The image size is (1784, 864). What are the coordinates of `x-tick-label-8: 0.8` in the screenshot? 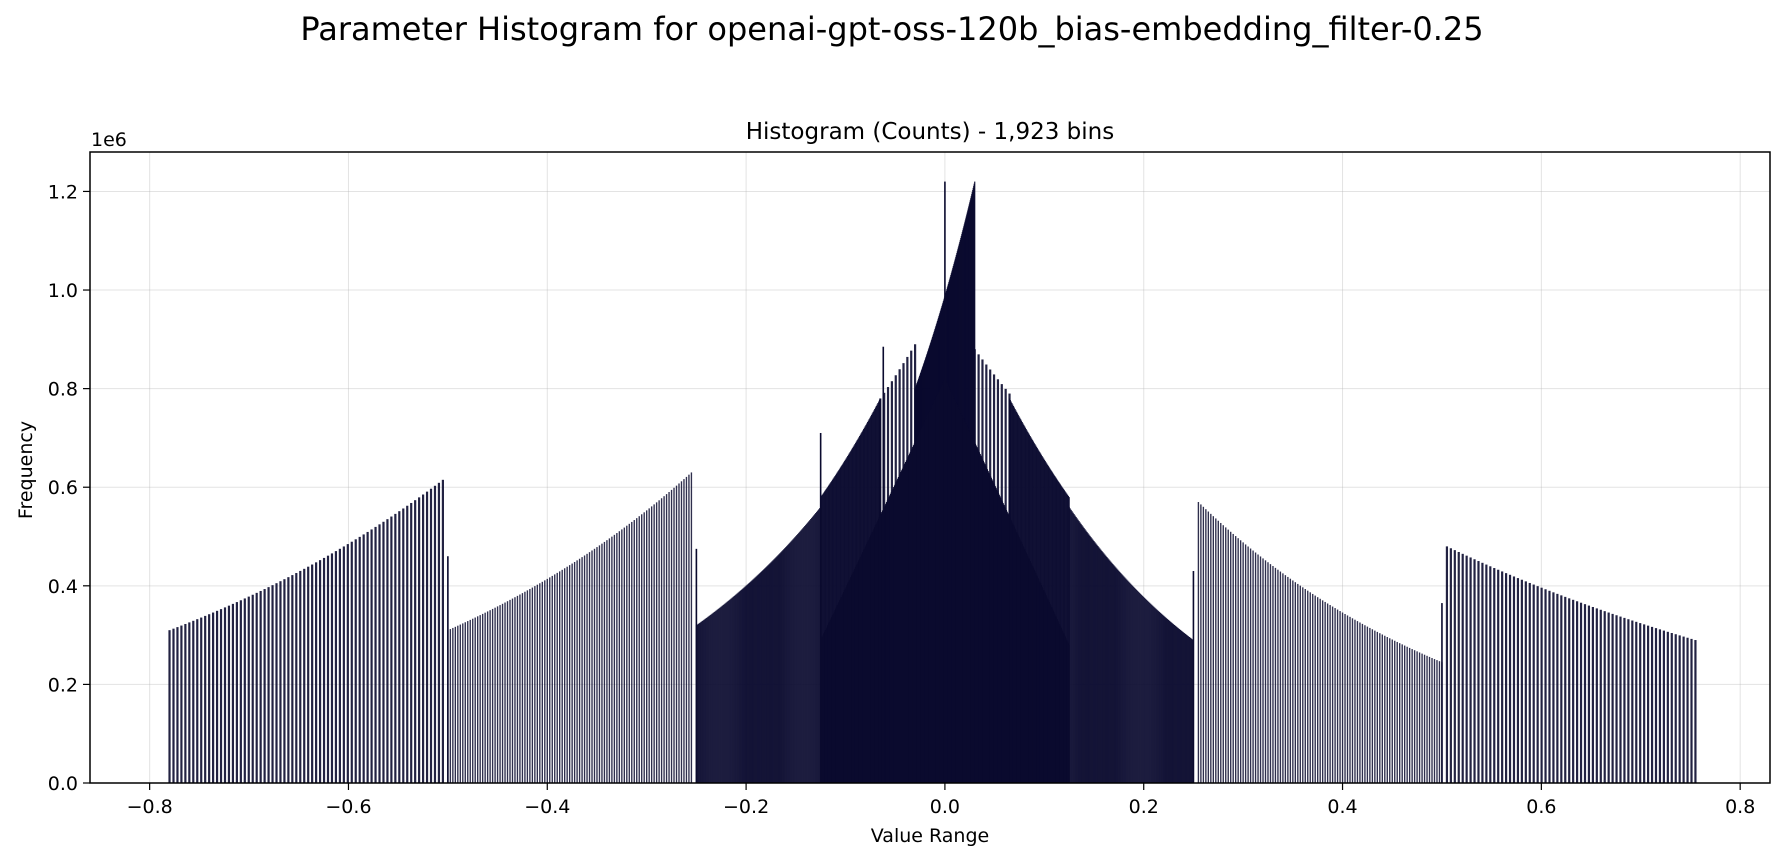 It's located at (1740, 807).